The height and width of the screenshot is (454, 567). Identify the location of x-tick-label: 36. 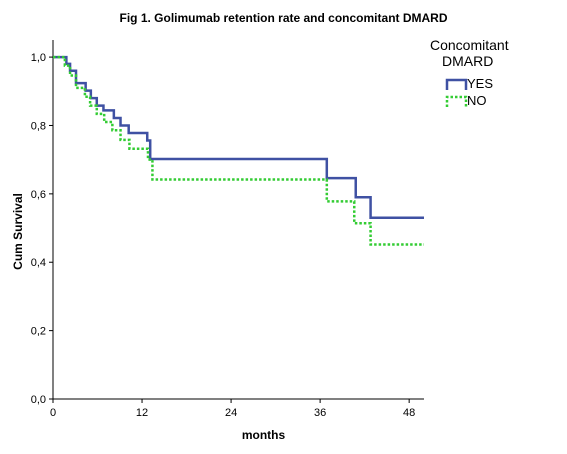
(320, 413).